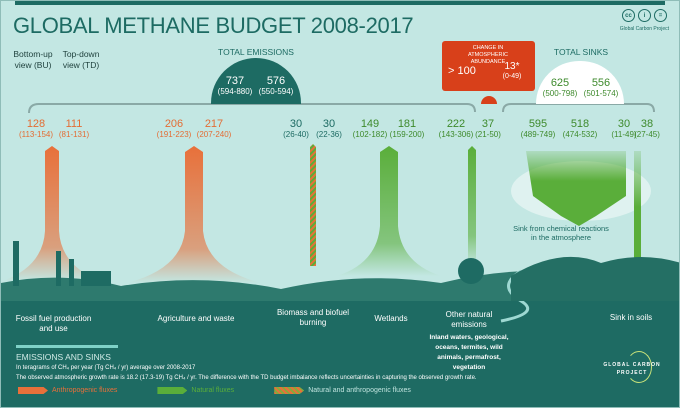 The width and height of the screenshot is (680, 408). What do you see at coordinates (512, 66) in the screenshot?
I see `change-td: 13*` at bounding box center [512, 66].